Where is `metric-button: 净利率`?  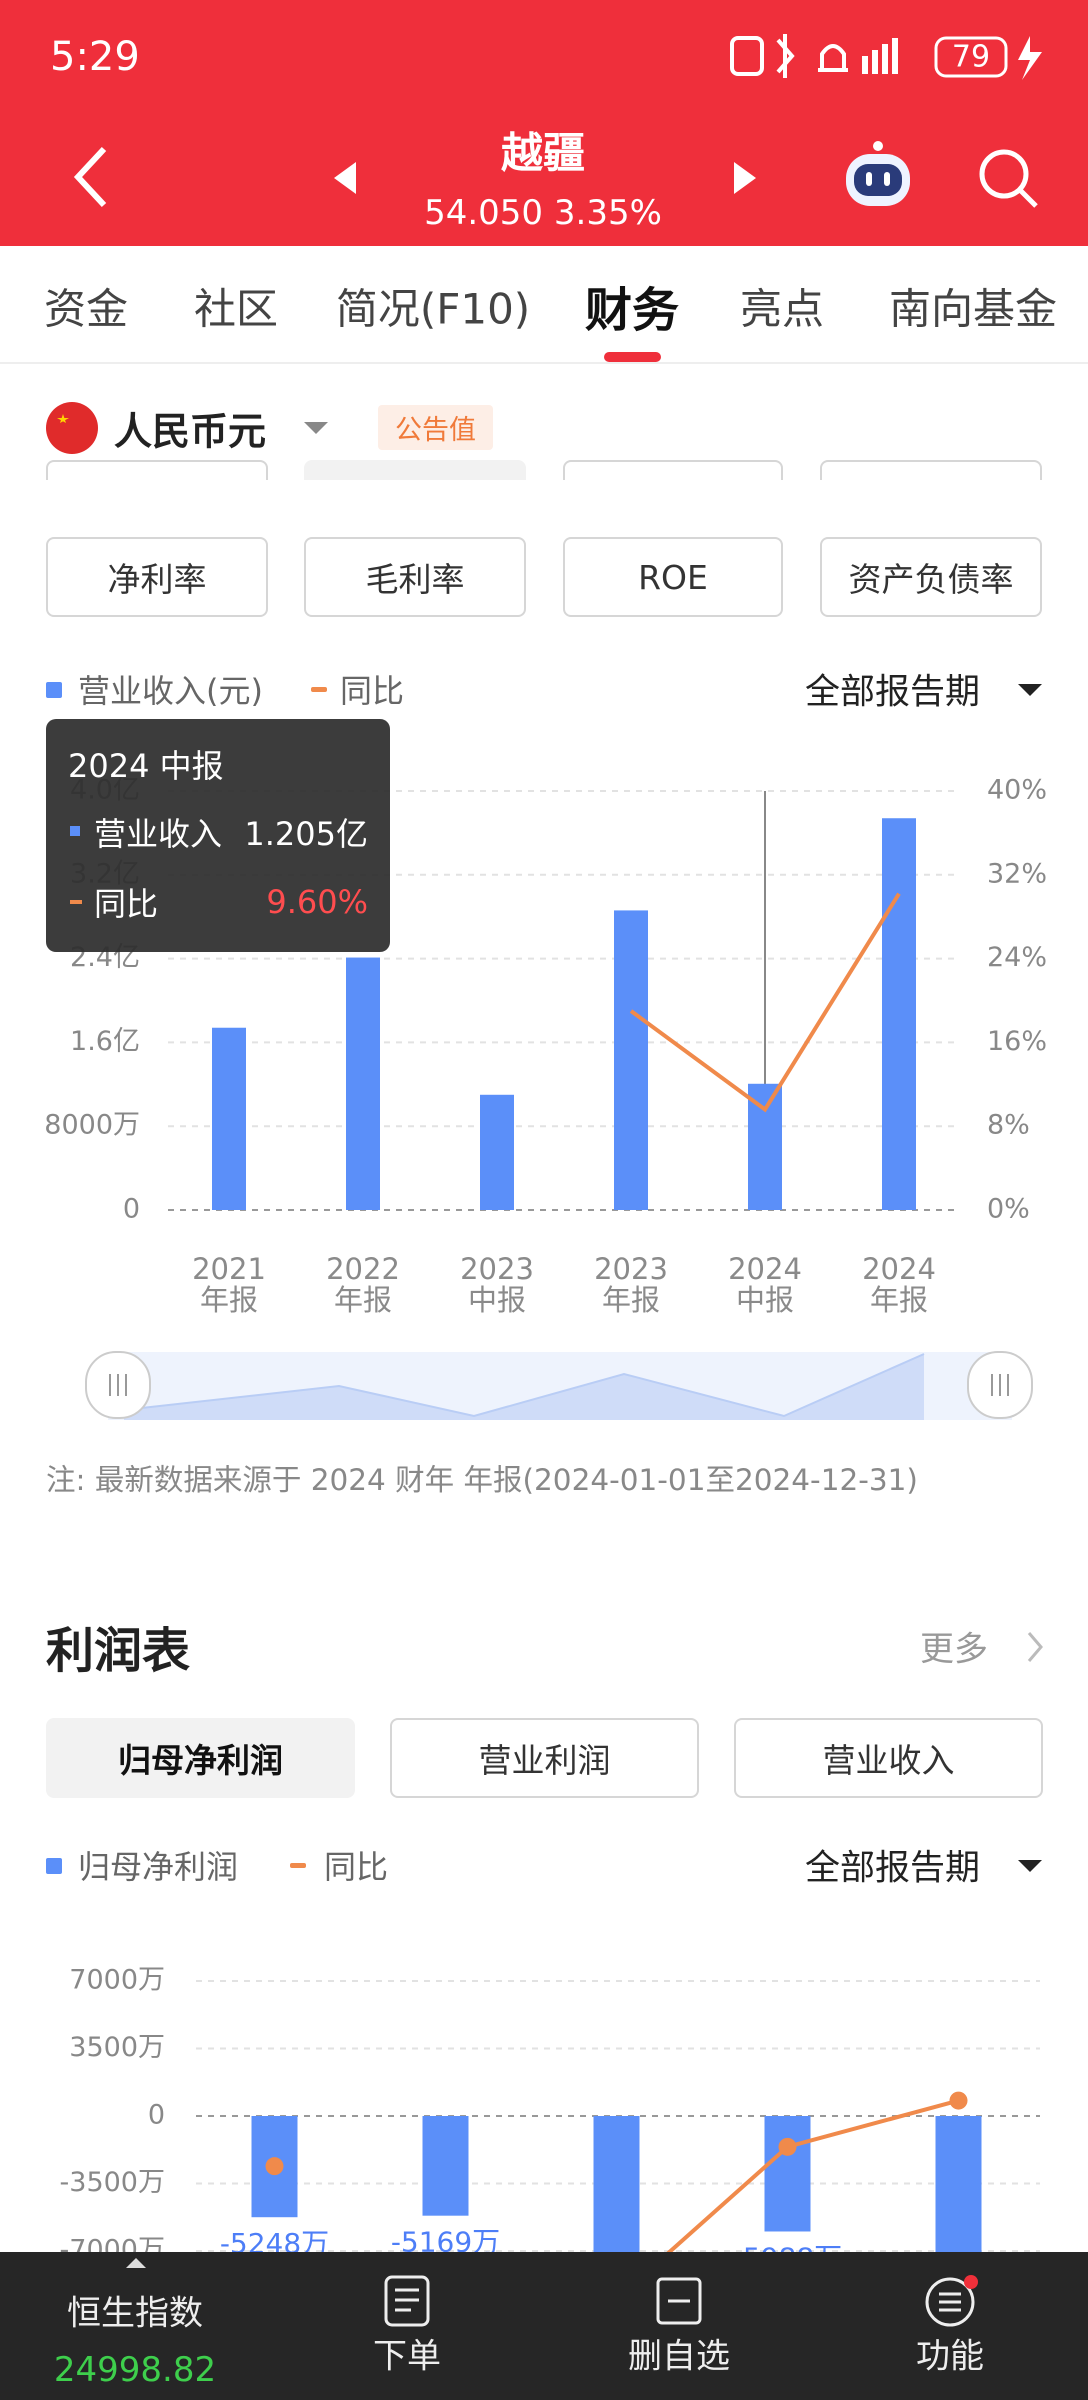
metric-button: 净利率 is located at coordinates (157, 577).